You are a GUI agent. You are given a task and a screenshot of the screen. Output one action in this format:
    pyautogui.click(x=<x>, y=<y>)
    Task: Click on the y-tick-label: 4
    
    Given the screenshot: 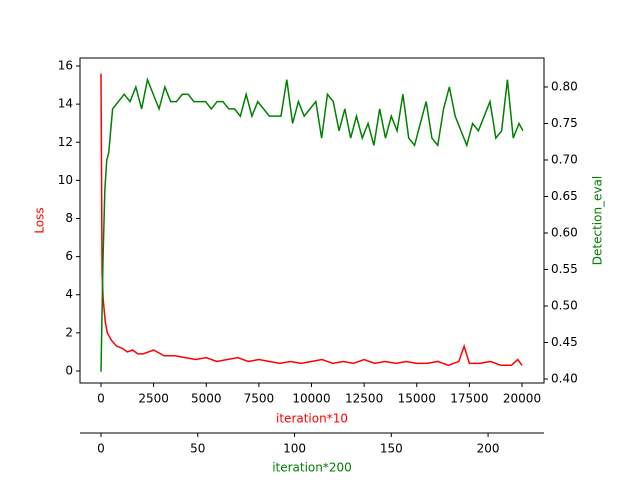 What is the action you would take?
    pyautogui.click(x=69, y=294)
    